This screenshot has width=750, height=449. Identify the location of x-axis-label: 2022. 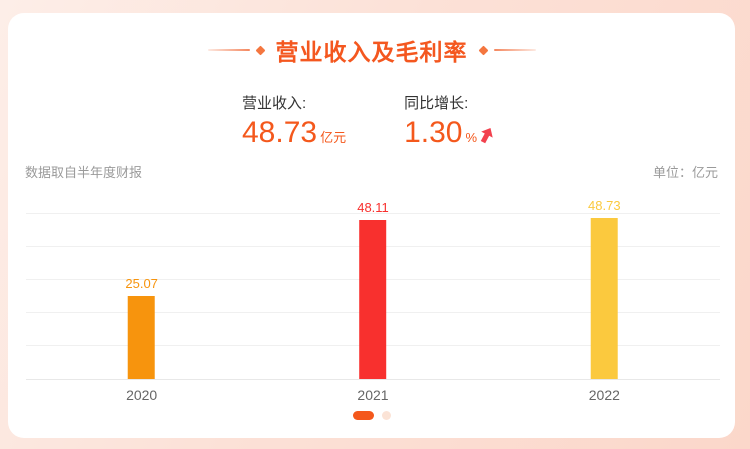
(604, 395).